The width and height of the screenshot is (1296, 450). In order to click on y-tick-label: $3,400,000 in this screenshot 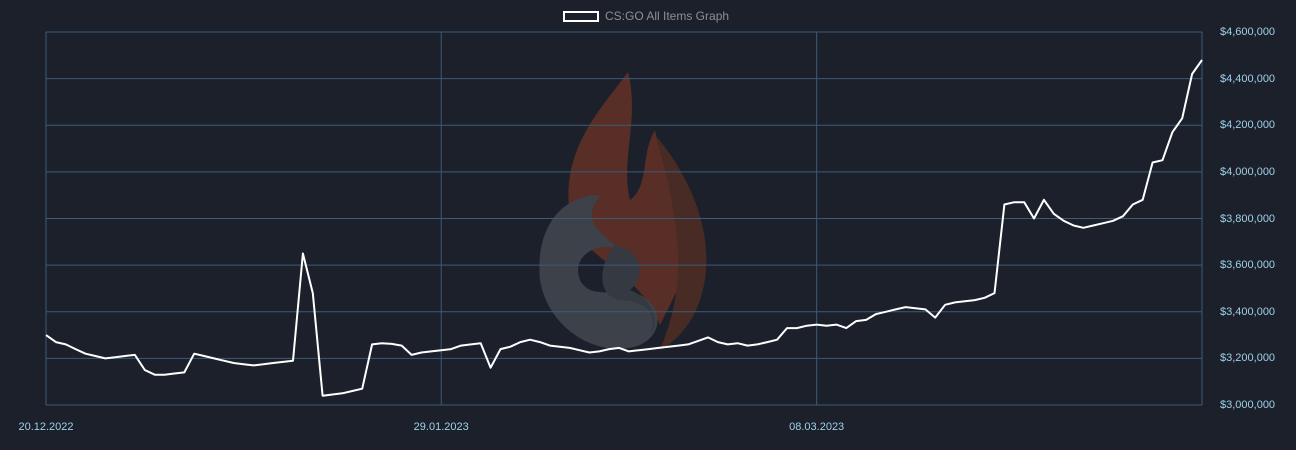, I will do `click(1248, 311)`.